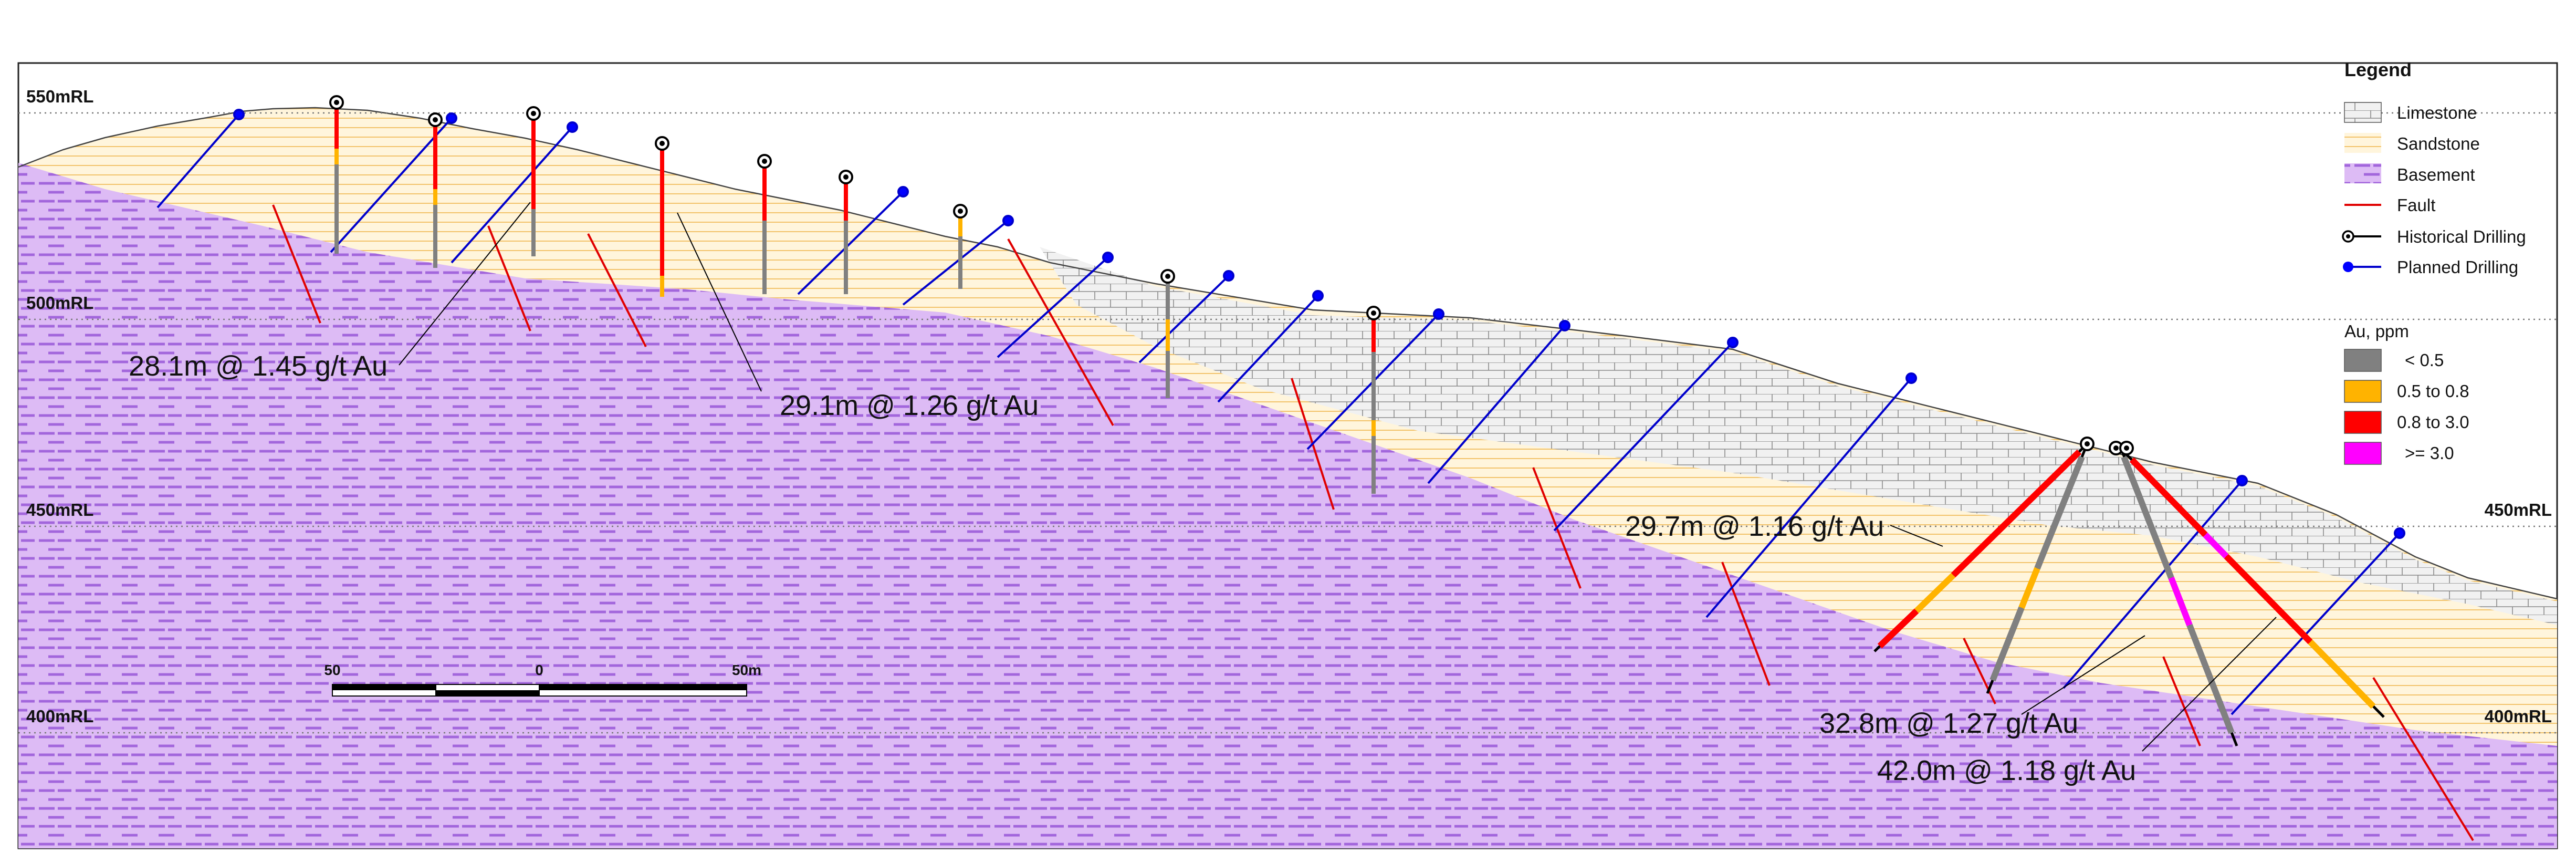 The height and width of the screenshot is (862, 2576). What do you see at coordinates (2377, 331) in the screenshot?
I see `legend-grade-title: Au, ppm` at bounding box center [2377, 331].